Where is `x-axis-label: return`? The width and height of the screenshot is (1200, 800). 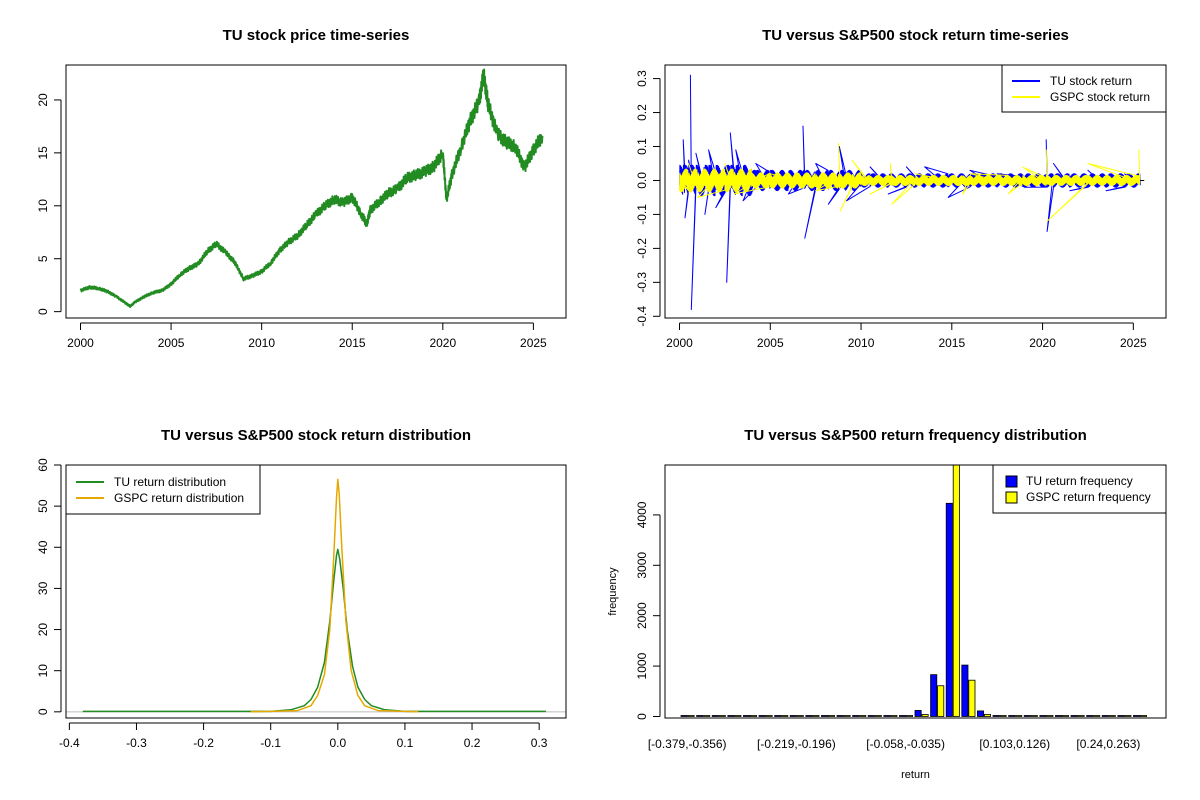 x-axis-label: return is located at coordinates (915, 775).